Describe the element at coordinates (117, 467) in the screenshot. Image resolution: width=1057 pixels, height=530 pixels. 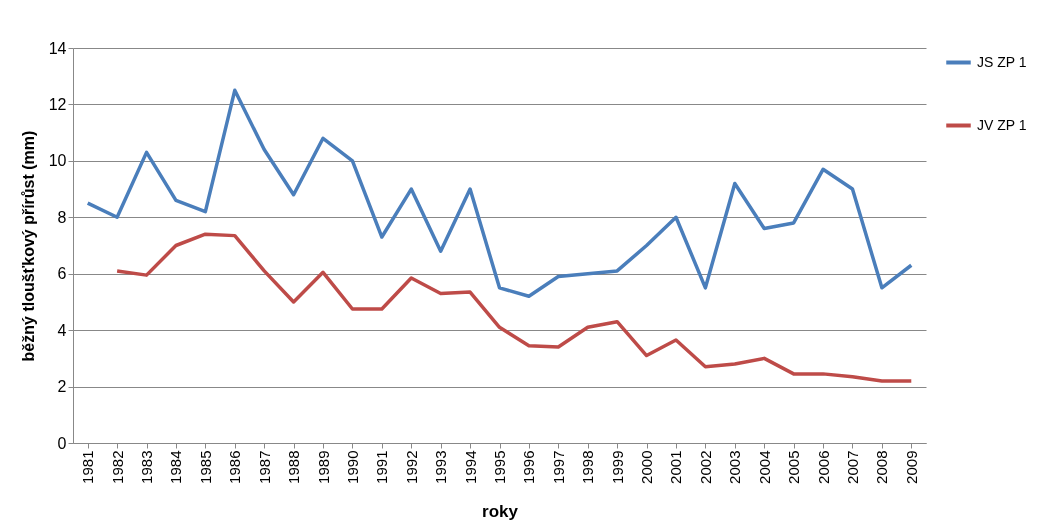
I see `x-tick-label: 1982` at that location.